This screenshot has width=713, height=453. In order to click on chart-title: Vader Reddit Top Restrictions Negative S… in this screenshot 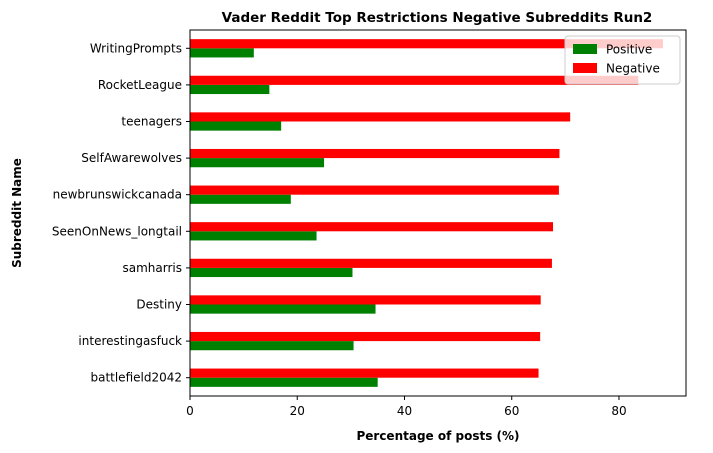, I will do `click(437, 18)`.